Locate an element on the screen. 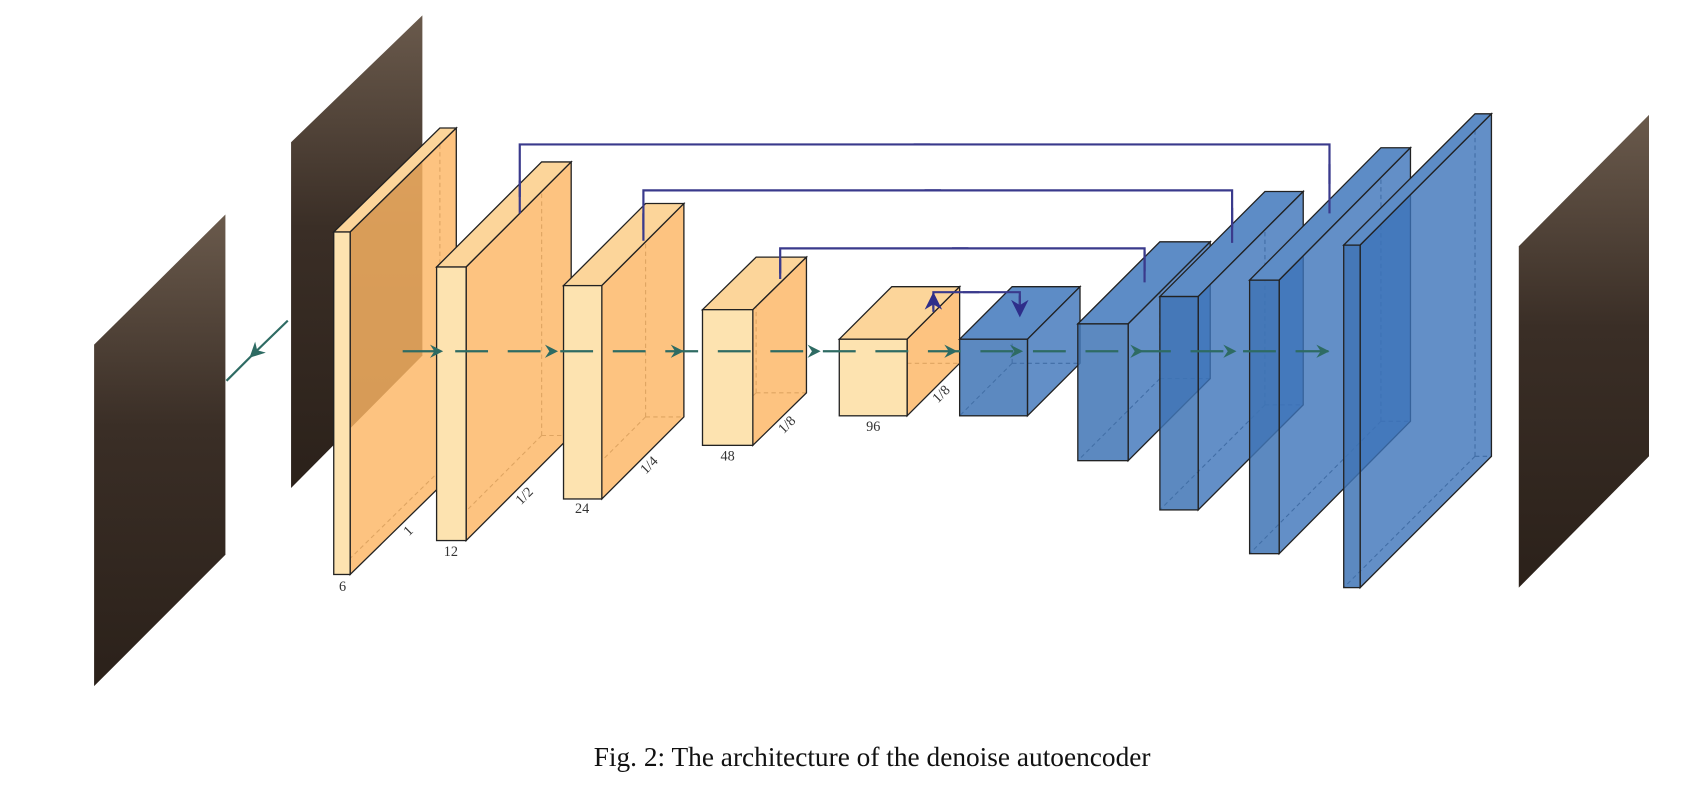  channels: 6 is located at coordinates (342, 587).